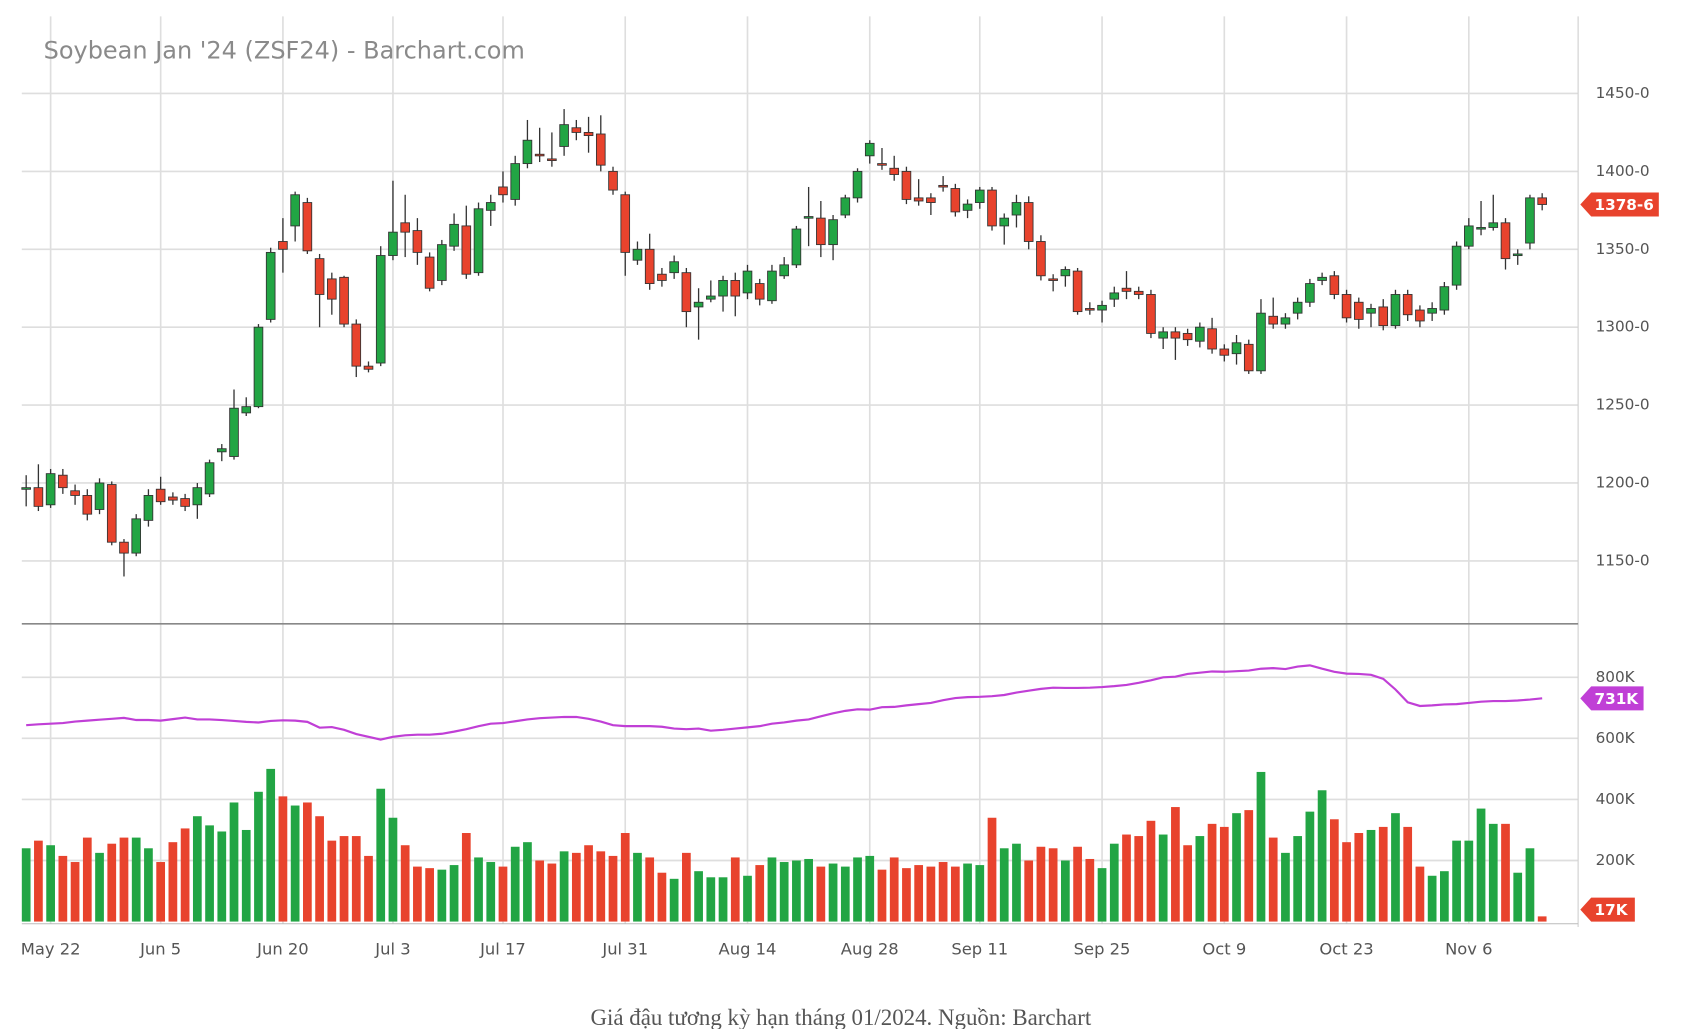  What do you see at coordinates (1611, 910) in the screenshot?
I see `last-value-label: 17K` at bounding box center [1611, 910].